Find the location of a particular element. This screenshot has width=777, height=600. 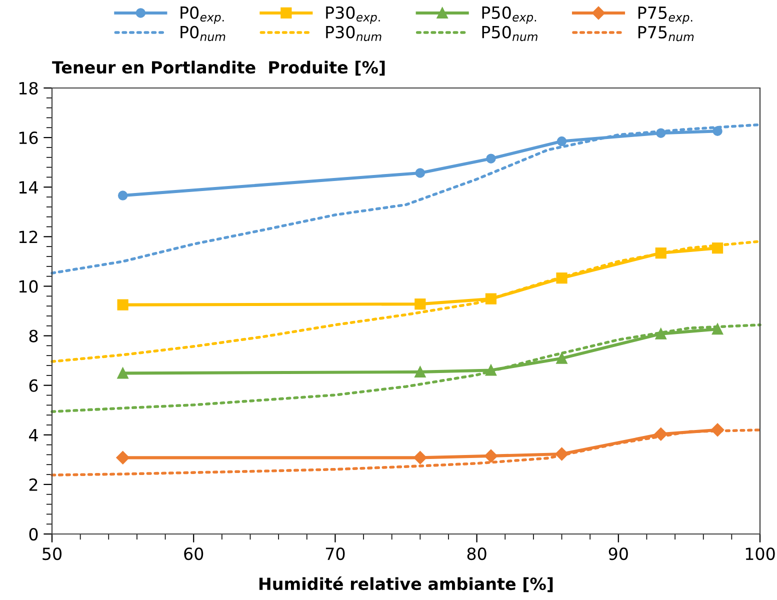

legend-label: P50$_{exp.}$ is located at coordinates (509, 15).